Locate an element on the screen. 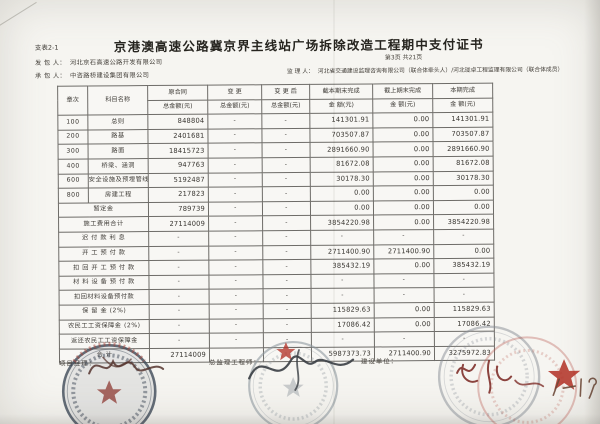 The image size is (600, 424). contractor-value: 中咨路桥建设集团有限公司 is located at coordinates (110, 76).